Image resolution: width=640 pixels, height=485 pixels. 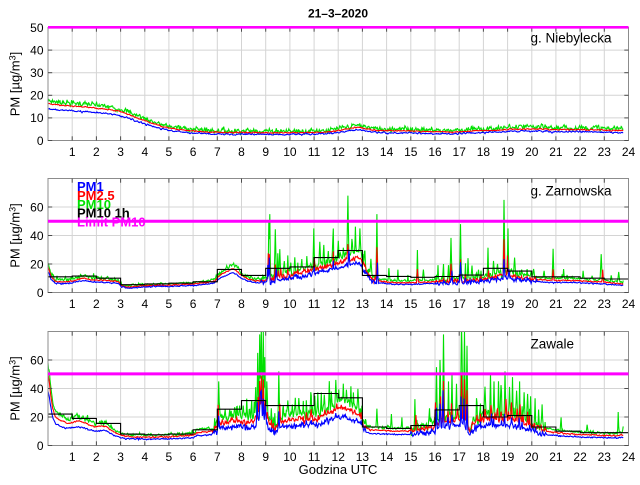 What do you see at coordinates (96, 195) in the screenshot?
I see `svg-text: PM2.5` at bounding box center [96, 195].